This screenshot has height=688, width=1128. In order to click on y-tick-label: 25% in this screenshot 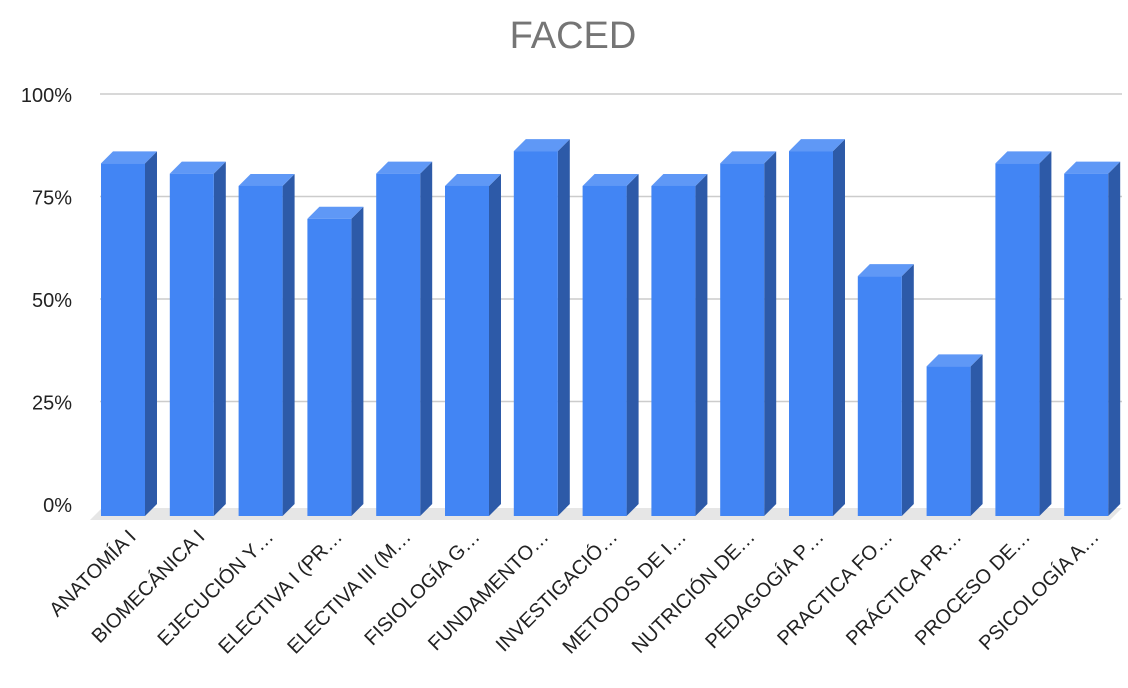, I will do `click(52, 404)`.